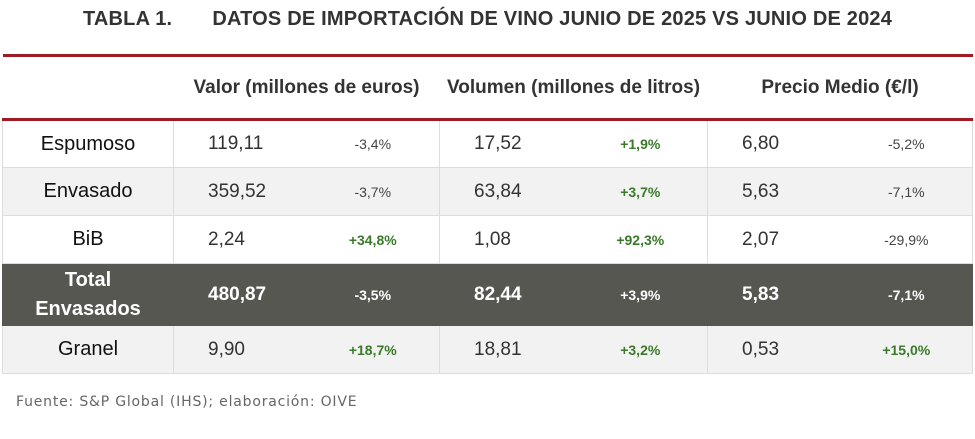 The width and height of the screenshot is (975, 439). I want to click on volumen-pct-cell: +3,9%, so click(641, 294).